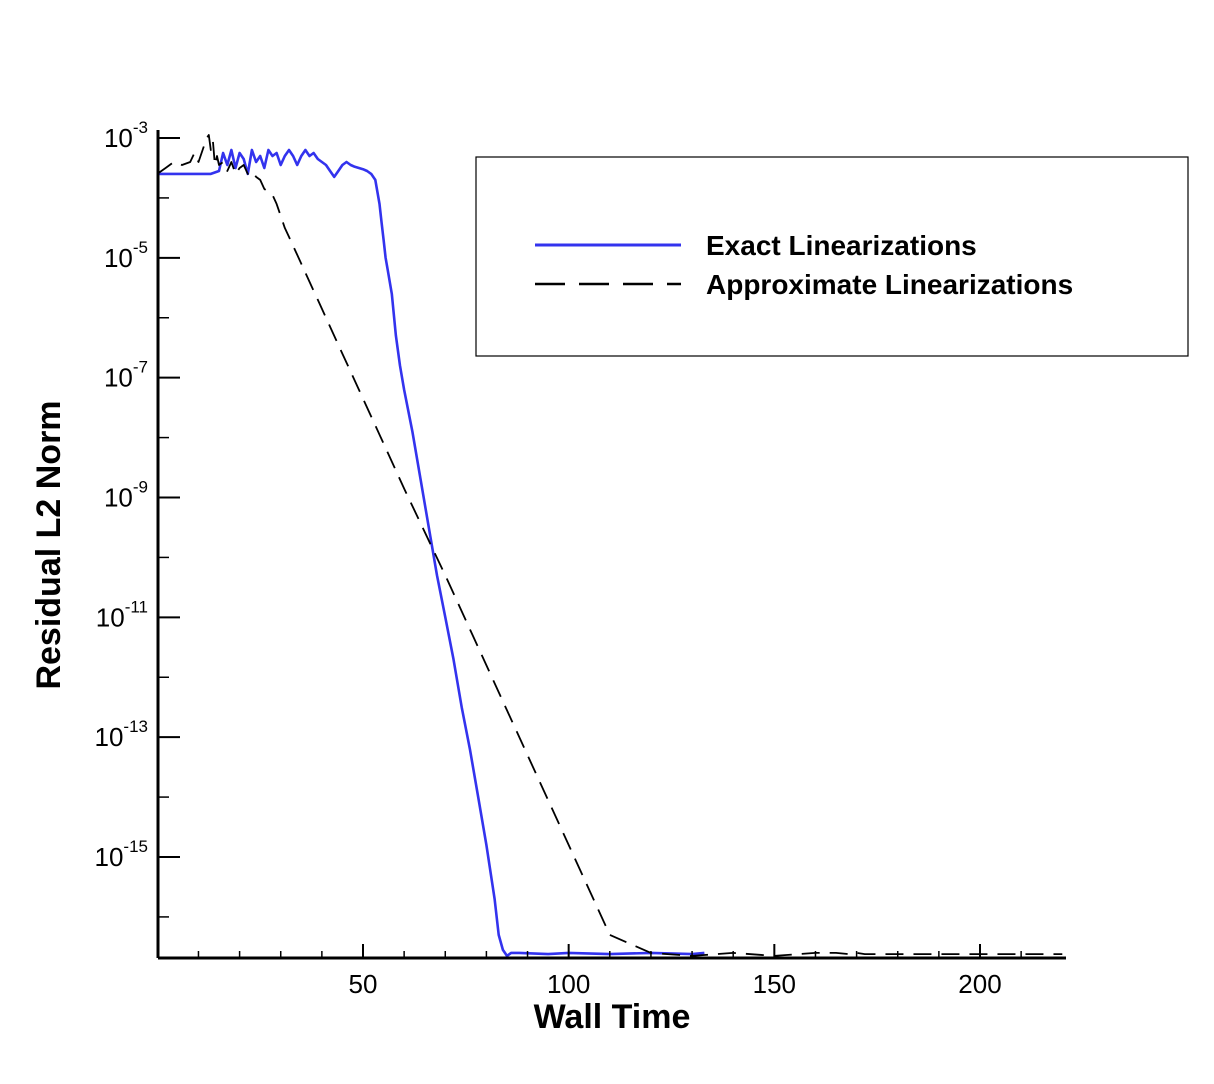 This screenshot has height=1084, width=1214. What do you see at coordinates (122, 734) in the screenshot?
I see `y-tick-label: 10⁻¹³` at bounding box center [122, 734].